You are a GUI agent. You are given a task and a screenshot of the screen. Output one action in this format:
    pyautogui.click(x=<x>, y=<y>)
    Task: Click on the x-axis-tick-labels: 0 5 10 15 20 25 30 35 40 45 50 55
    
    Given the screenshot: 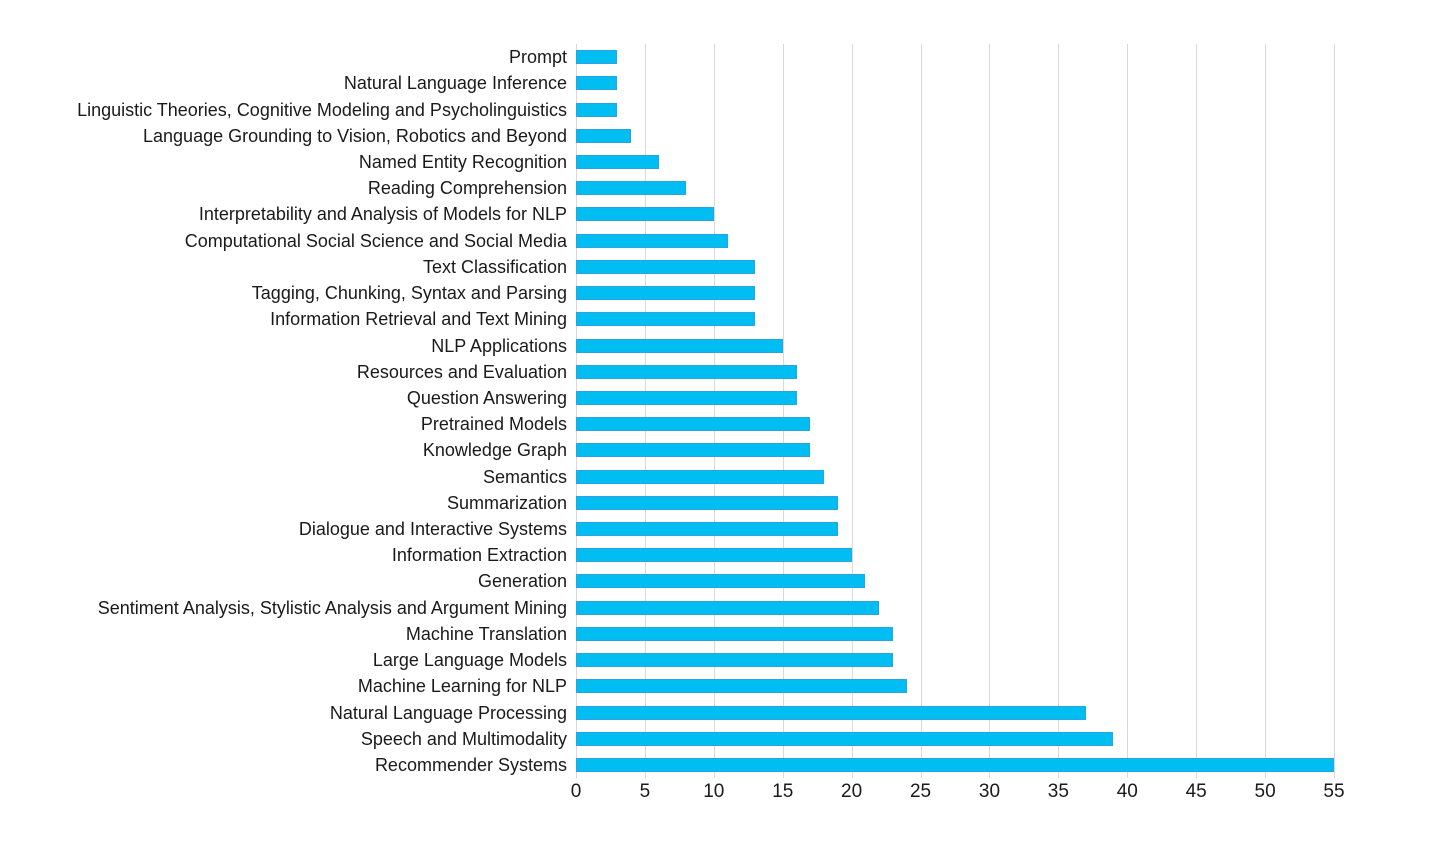 What is the action you would take?
    pyautogui.click(x=958, y=794)
    